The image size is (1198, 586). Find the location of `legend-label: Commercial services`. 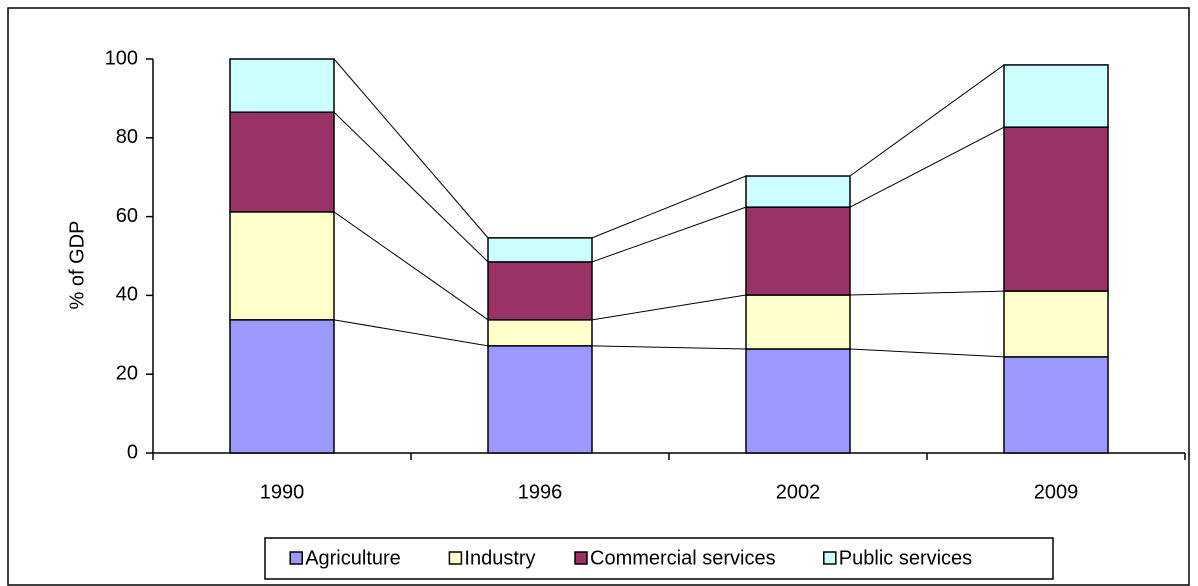

legend-label: Commercial services is located at coordinates (683, 558).